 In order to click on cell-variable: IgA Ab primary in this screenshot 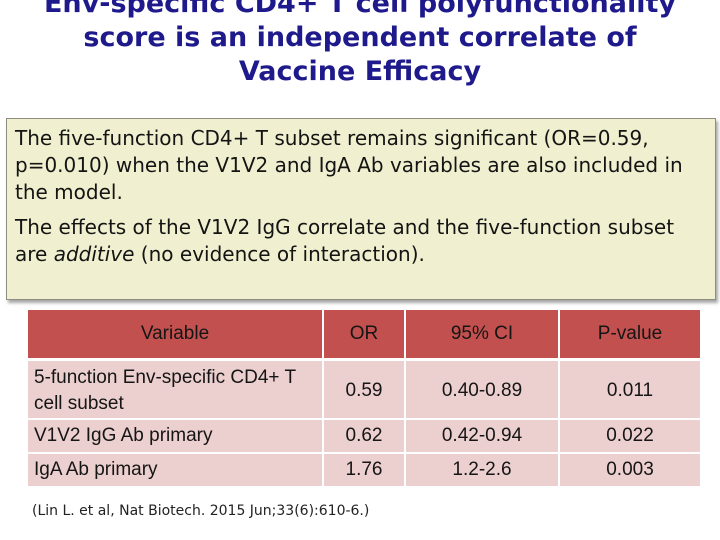, I will do `click(176, 471)`.